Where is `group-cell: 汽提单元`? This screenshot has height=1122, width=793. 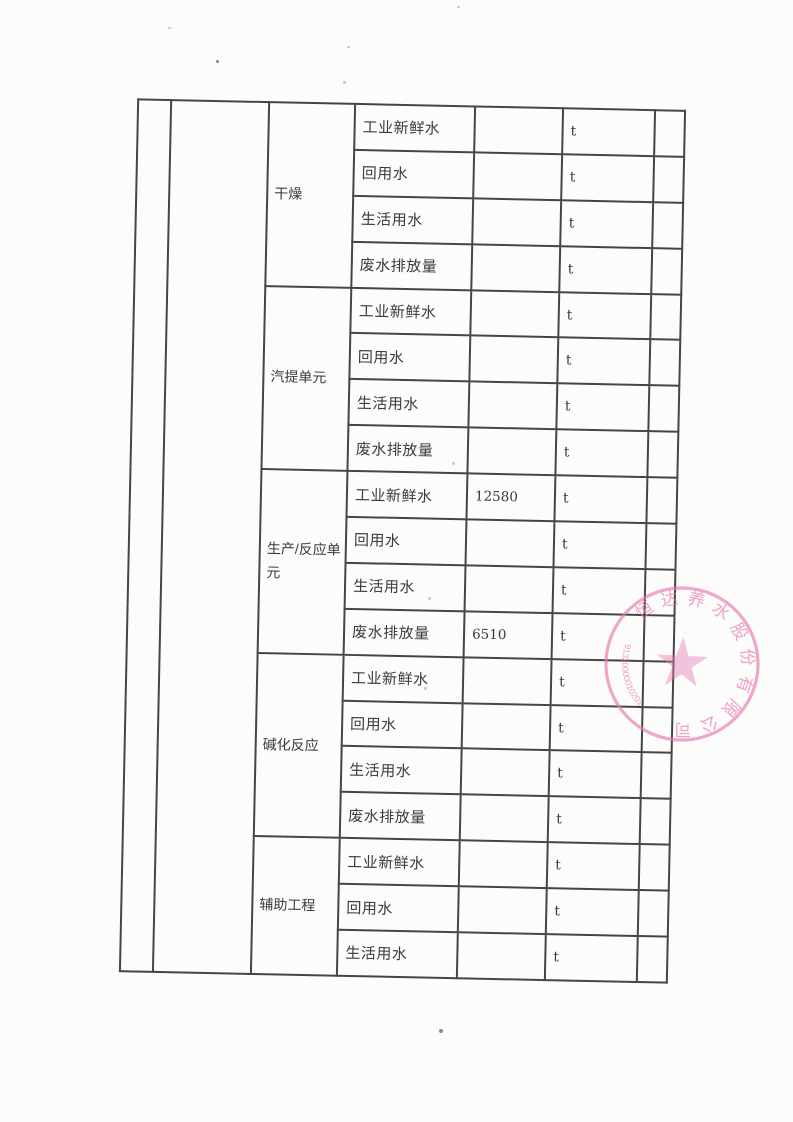 group-cell: 汽提单元 is located at coordinates (306, 378).